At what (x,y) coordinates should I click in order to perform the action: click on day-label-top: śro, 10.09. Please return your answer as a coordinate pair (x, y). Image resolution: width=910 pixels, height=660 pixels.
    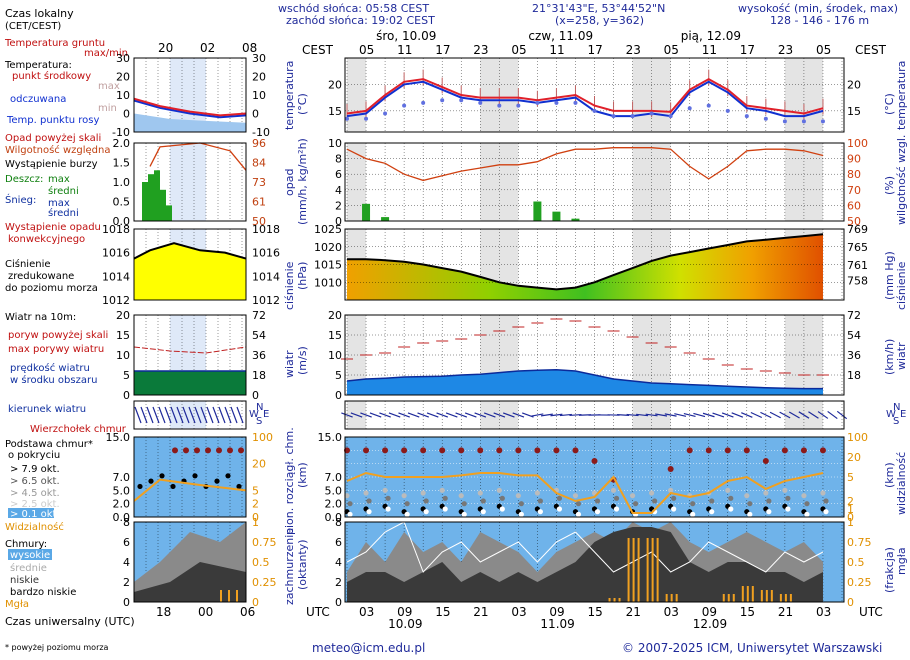
    Looking at the image, I should click on (406, 36).